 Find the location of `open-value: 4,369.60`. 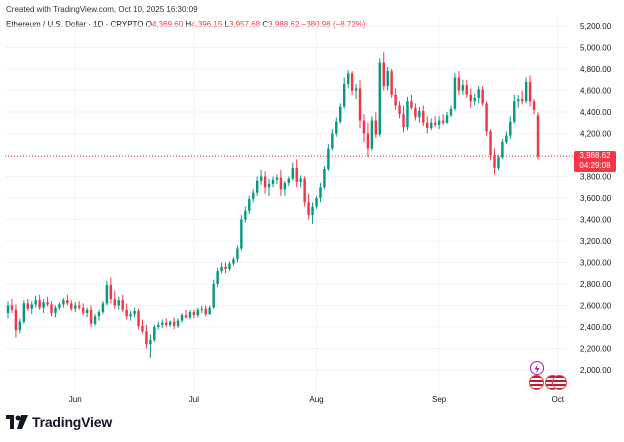

open-value: 4,369.60 is located at coordinates (168, 24).